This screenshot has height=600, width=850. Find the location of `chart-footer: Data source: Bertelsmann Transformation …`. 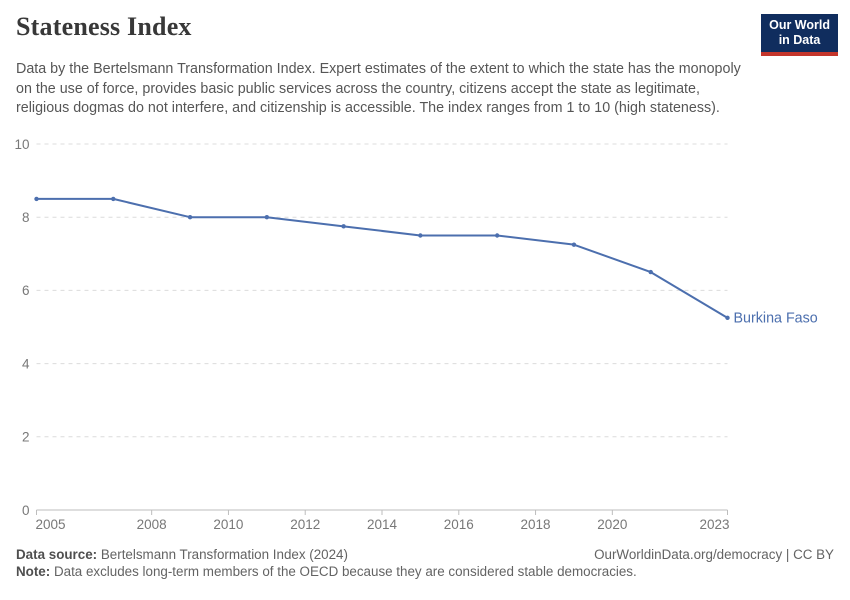

chart-footer: Data source: Bertelsmann Transformation … is located at coordinates (425, 563).